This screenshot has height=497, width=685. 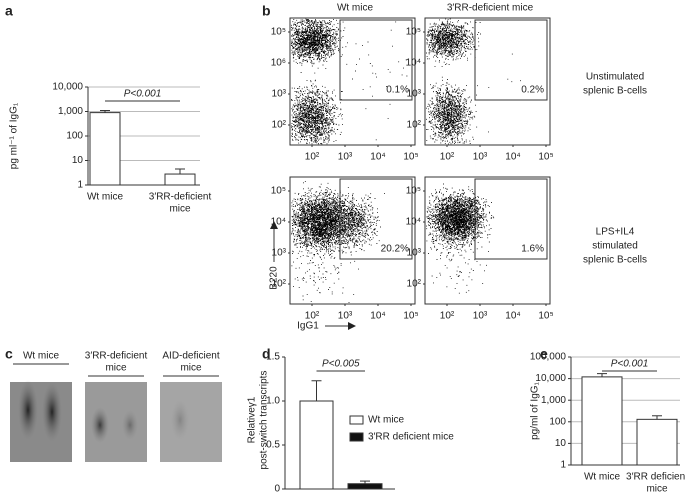 I want to click on annotation: P<0.001, so click(x=630, y=364).